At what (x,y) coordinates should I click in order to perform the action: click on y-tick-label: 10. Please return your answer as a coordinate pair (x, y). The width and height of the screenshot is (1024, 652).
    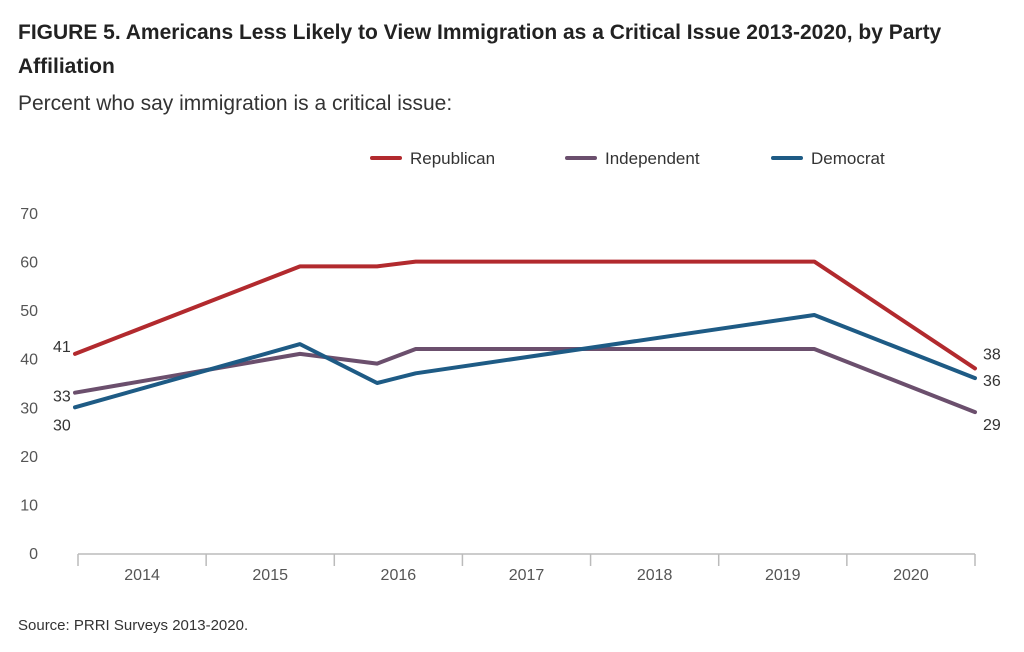
    Looking at the image, I should click on (29, 505).